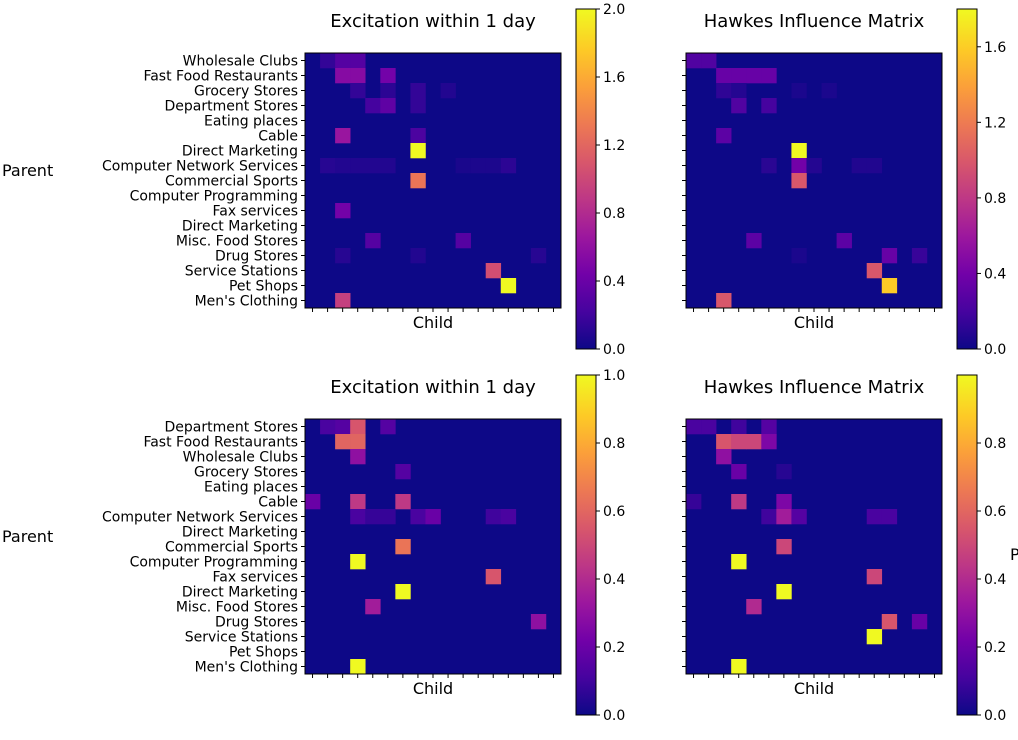  I want to click on row-label: Computer Network Services, so click(200, 167).